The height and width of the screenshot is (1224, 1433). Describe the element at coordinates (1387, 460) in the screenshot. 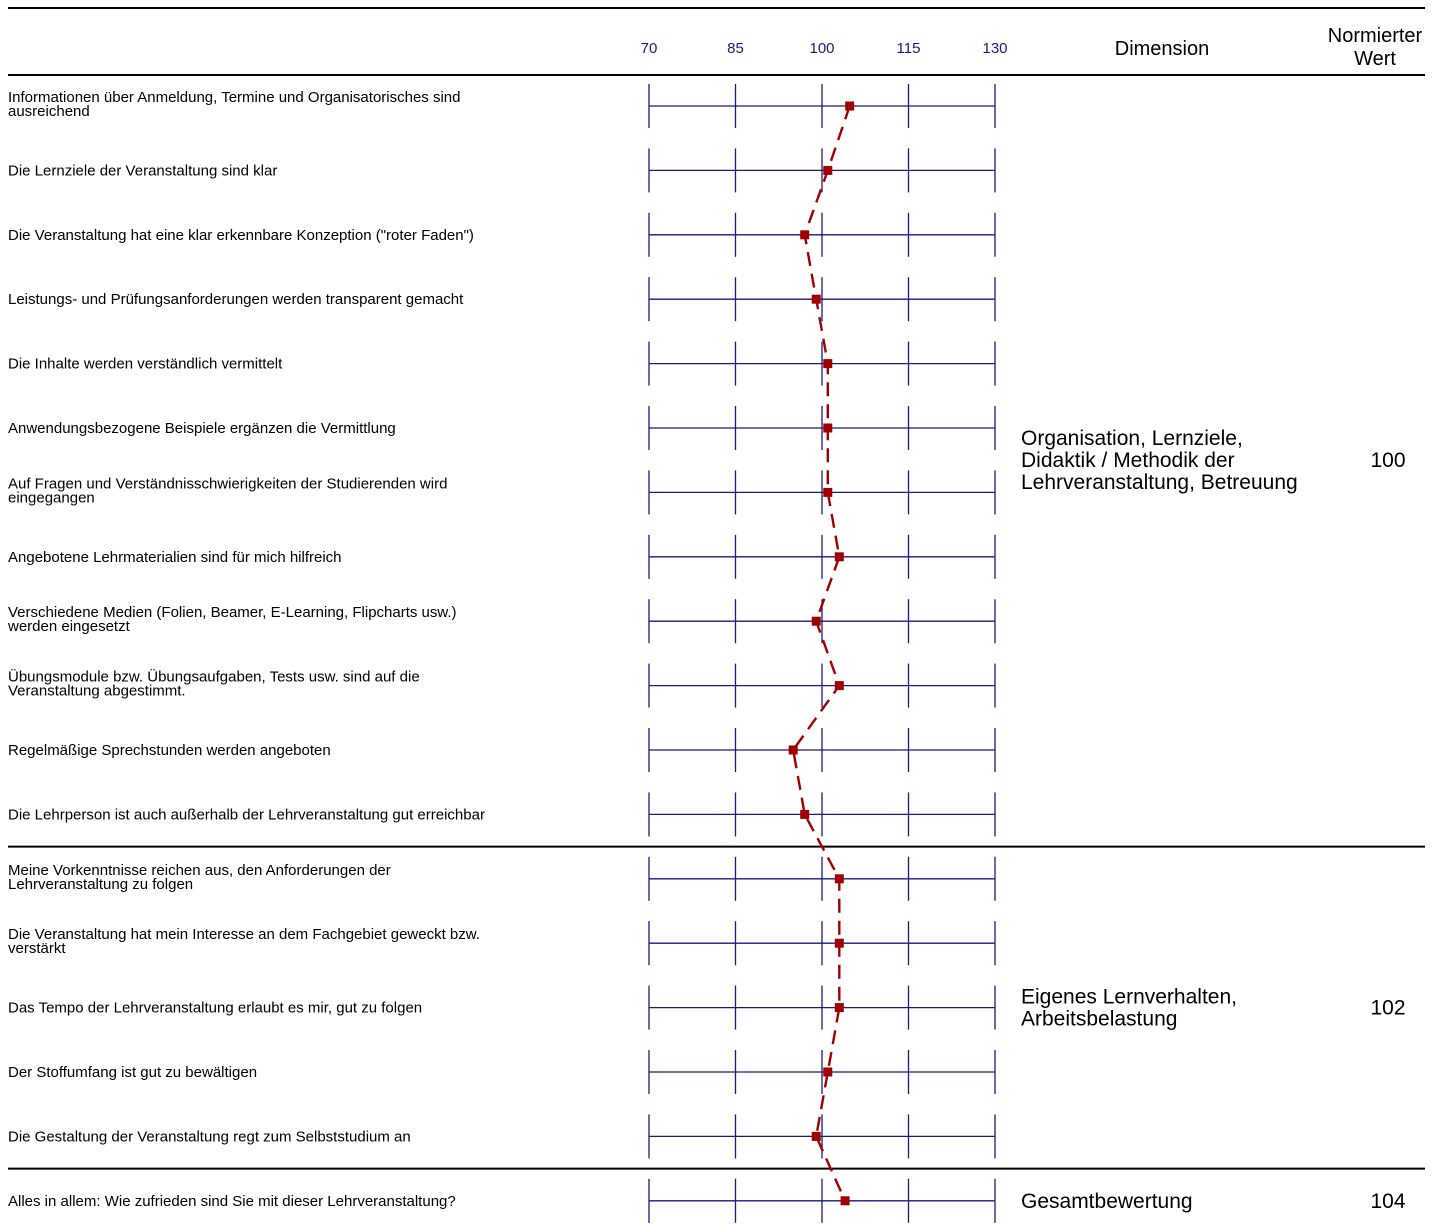

I see `normed-value: 100` at that location.